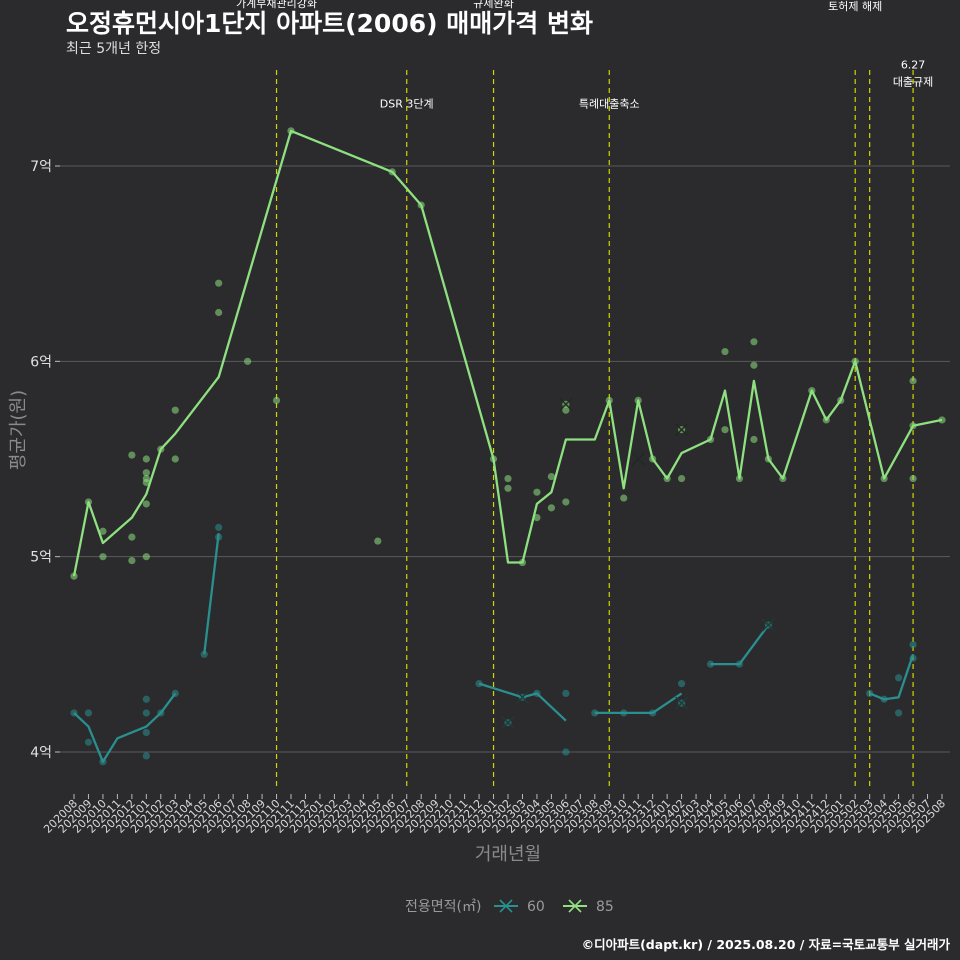 This screenshot has width=960, height=960. I want to click on y-axis-title: 평균가(원), so click(18, 430).